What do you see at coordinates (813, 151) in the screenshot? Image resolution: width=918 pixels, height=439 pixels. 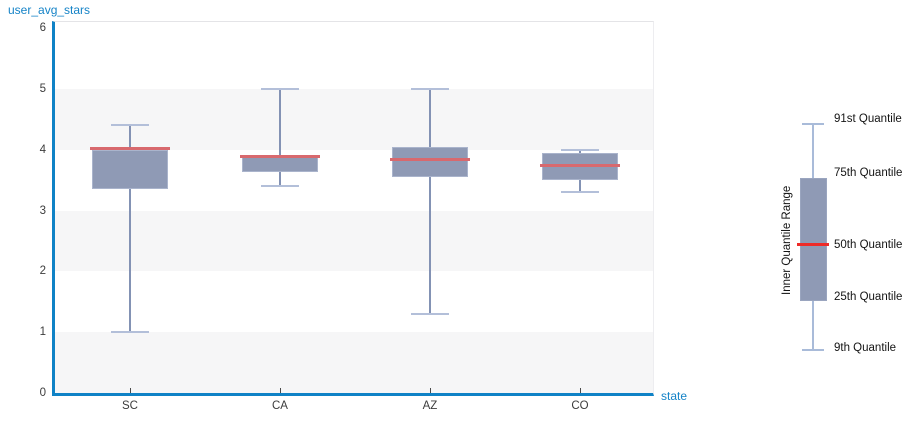 I see `legend-upper-whisker` at bounding box center [813, 151].